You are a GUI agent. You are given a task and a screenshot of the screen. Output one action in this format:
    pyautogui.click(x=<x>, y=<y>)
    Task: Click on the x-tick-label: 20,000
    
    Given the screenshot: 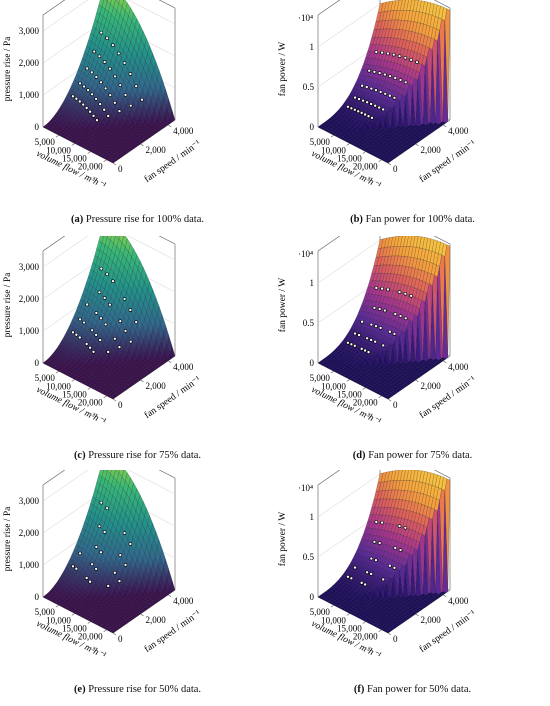 What is the action you would take?
    pyautogui.click(x=90, y=167)
    